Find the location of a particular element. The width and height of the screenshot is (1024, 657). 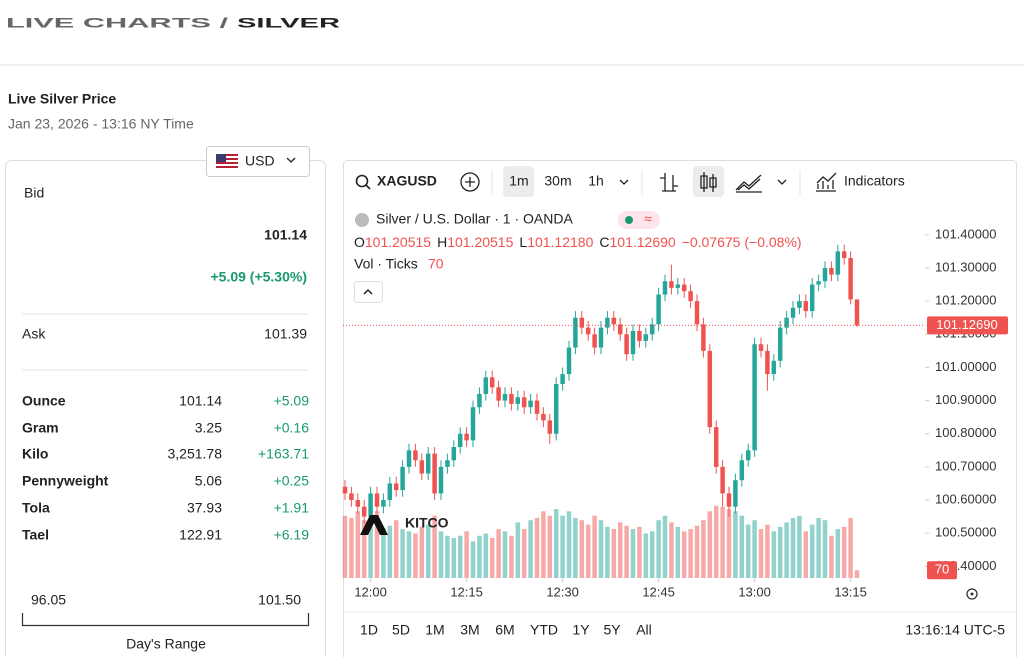

bid-change: +5.09 (+5.30%) is located at coordinates (258, 277).